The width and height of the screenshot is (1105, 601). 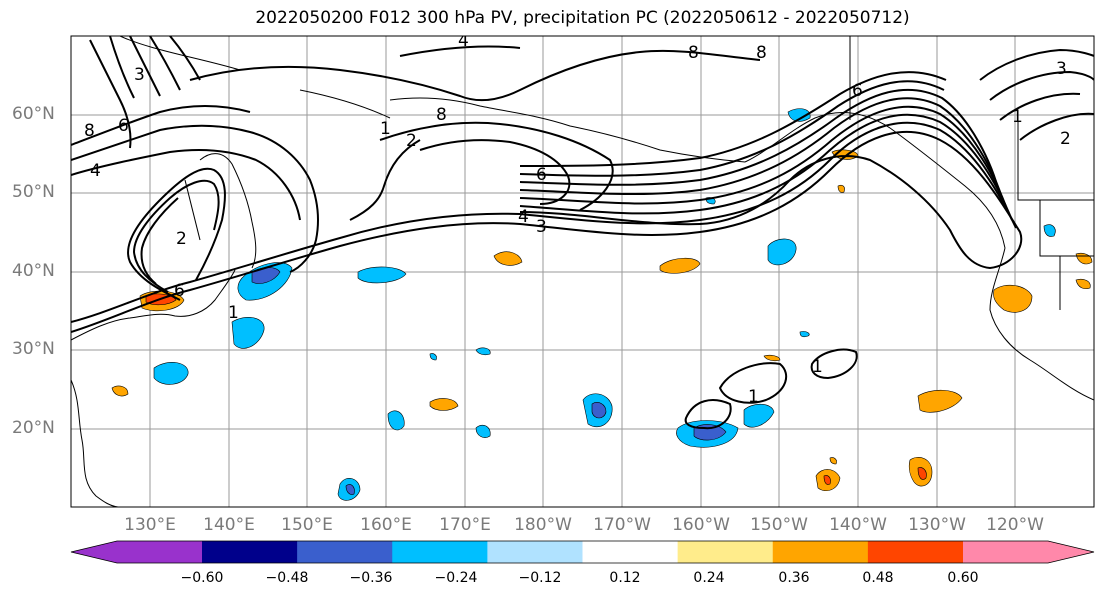 What do you see at coordinates (386, 525) in the screenshot?
I see `lon-label-160e: 160°E` at bounding box center [386, 525].